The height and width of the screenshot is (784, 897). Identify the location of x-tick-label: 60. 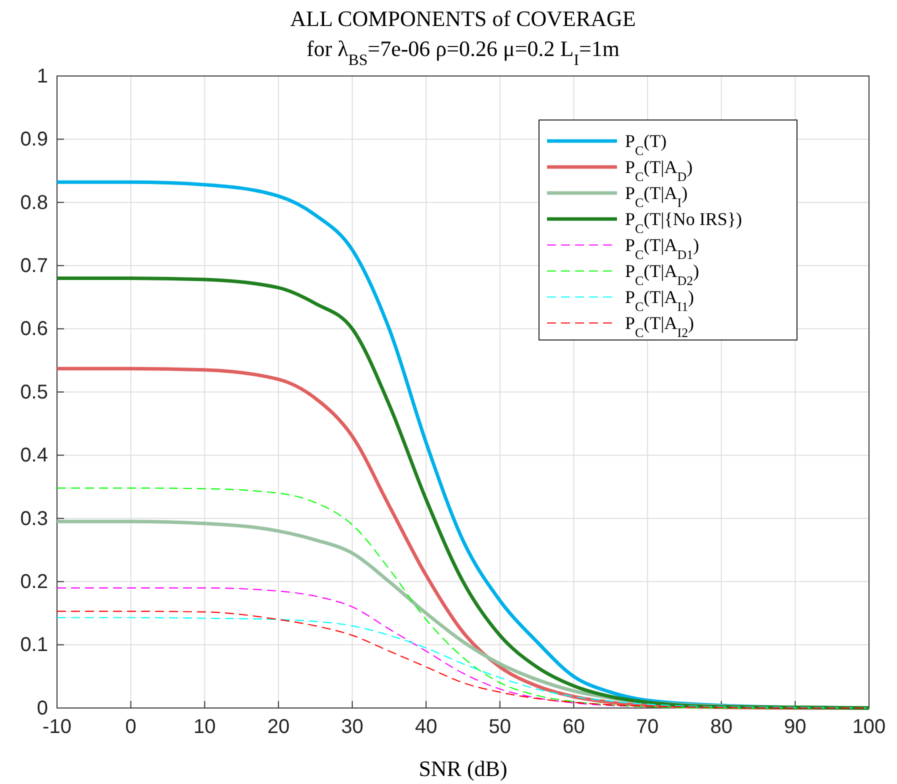
(573, 727).